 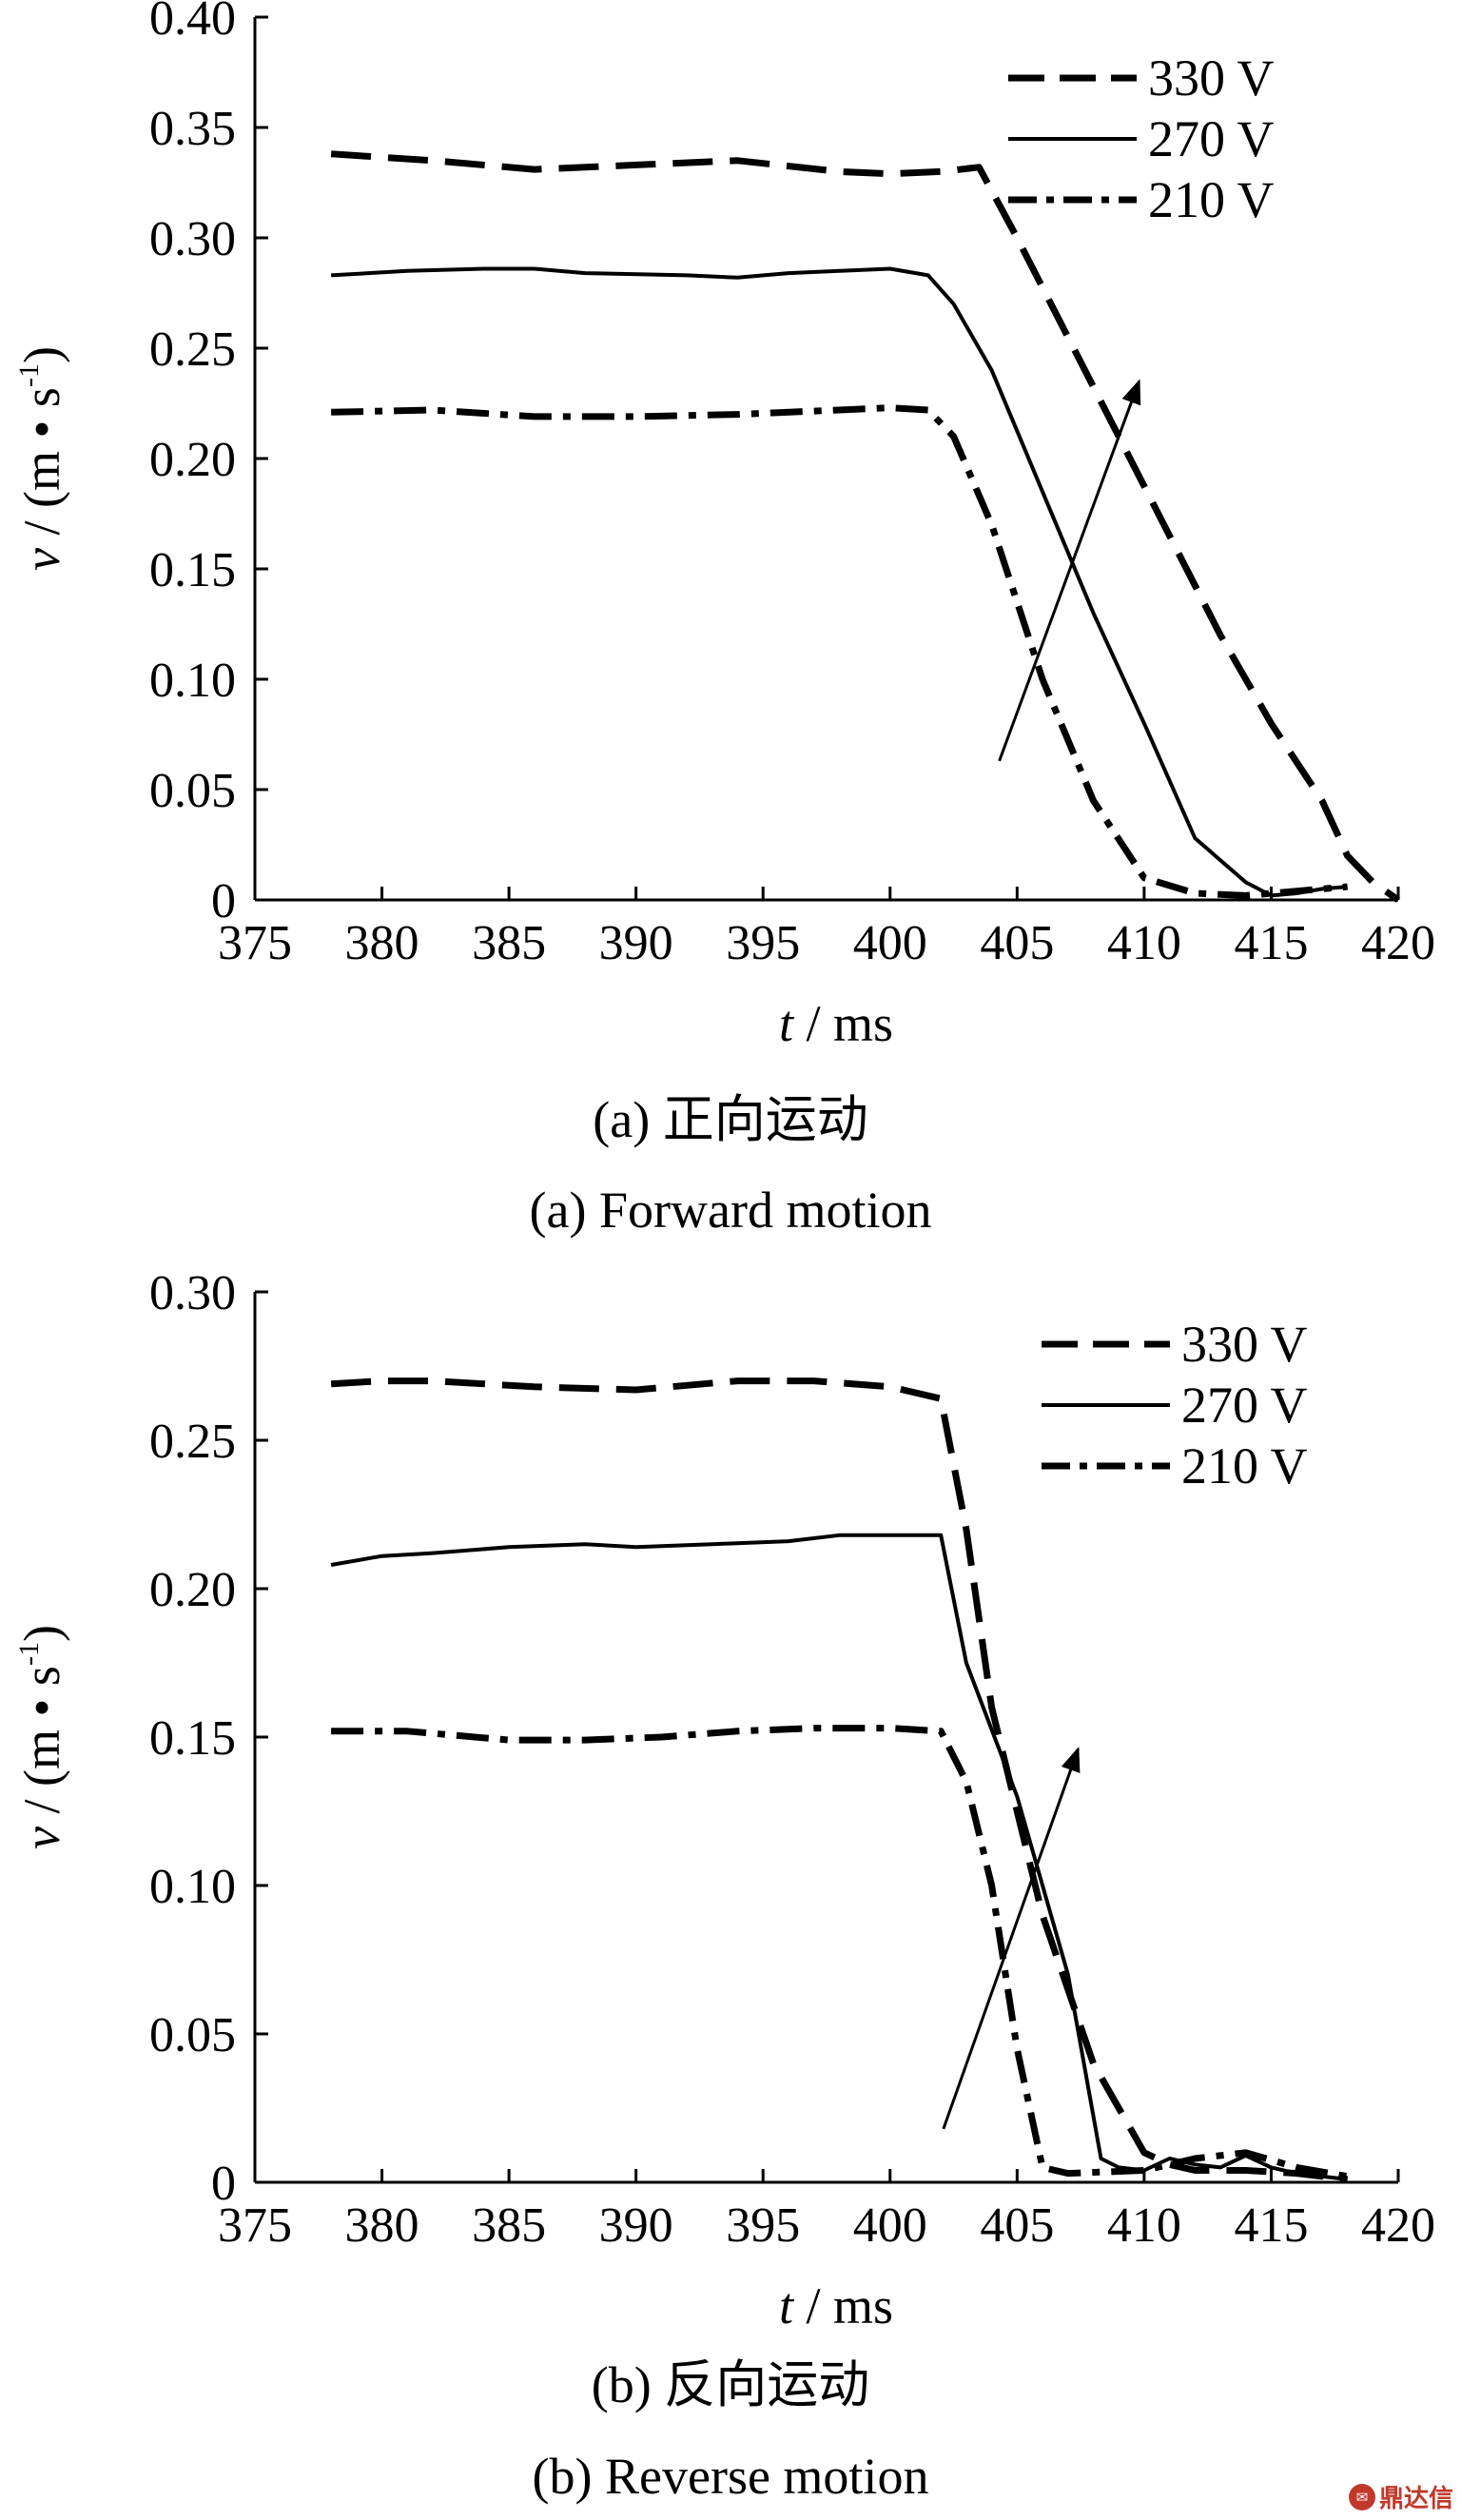 What do you see at coordinates (730, 2384) in the screenshot?
I see `chart-b-title: (b) 反向运动` at bounding box center [730, 2384].